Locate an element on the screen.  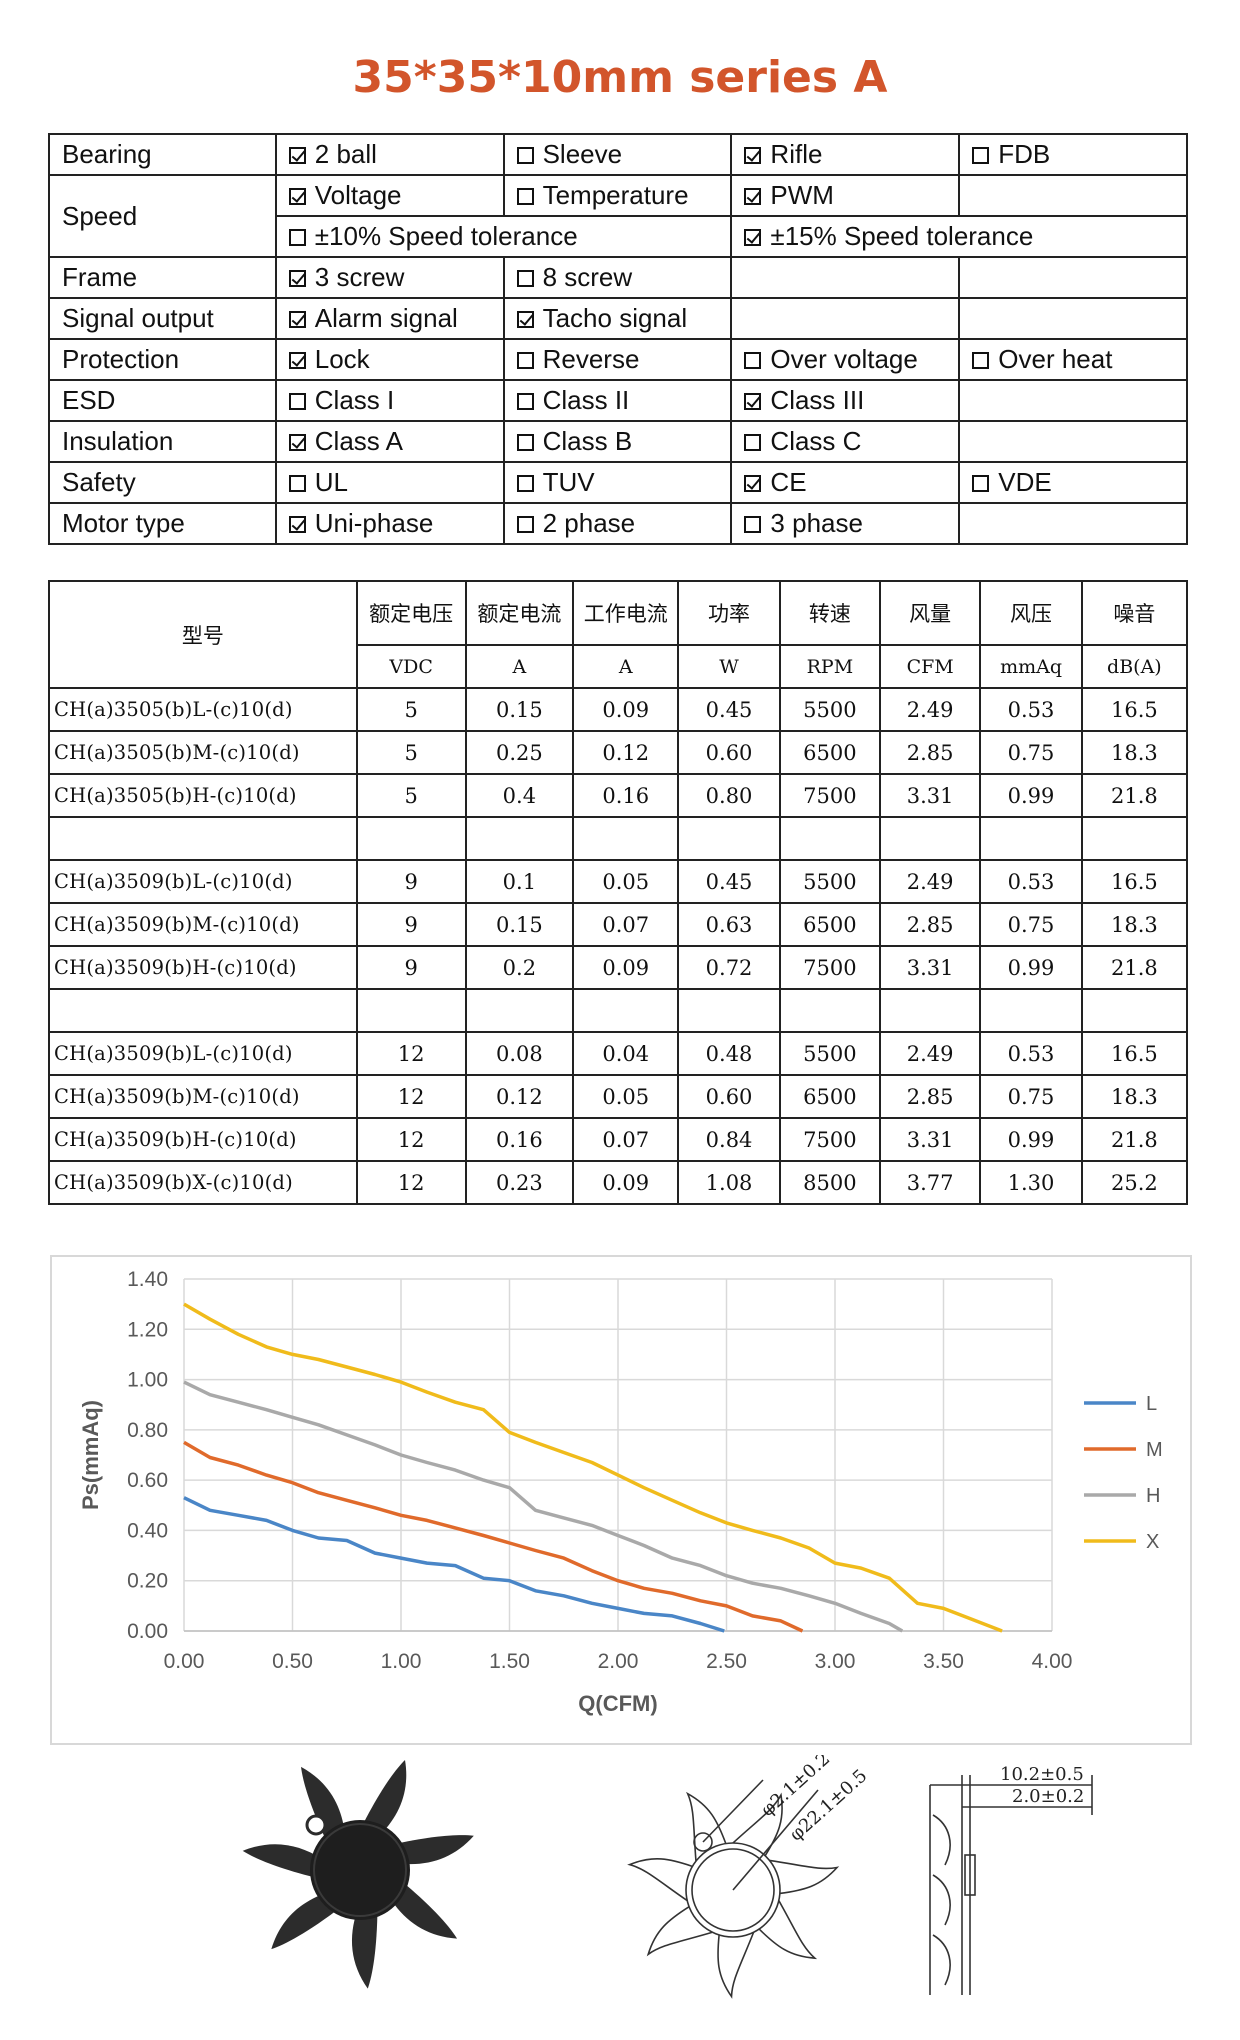
value-cell: 21.8 is located at coordinates (1134, 795).